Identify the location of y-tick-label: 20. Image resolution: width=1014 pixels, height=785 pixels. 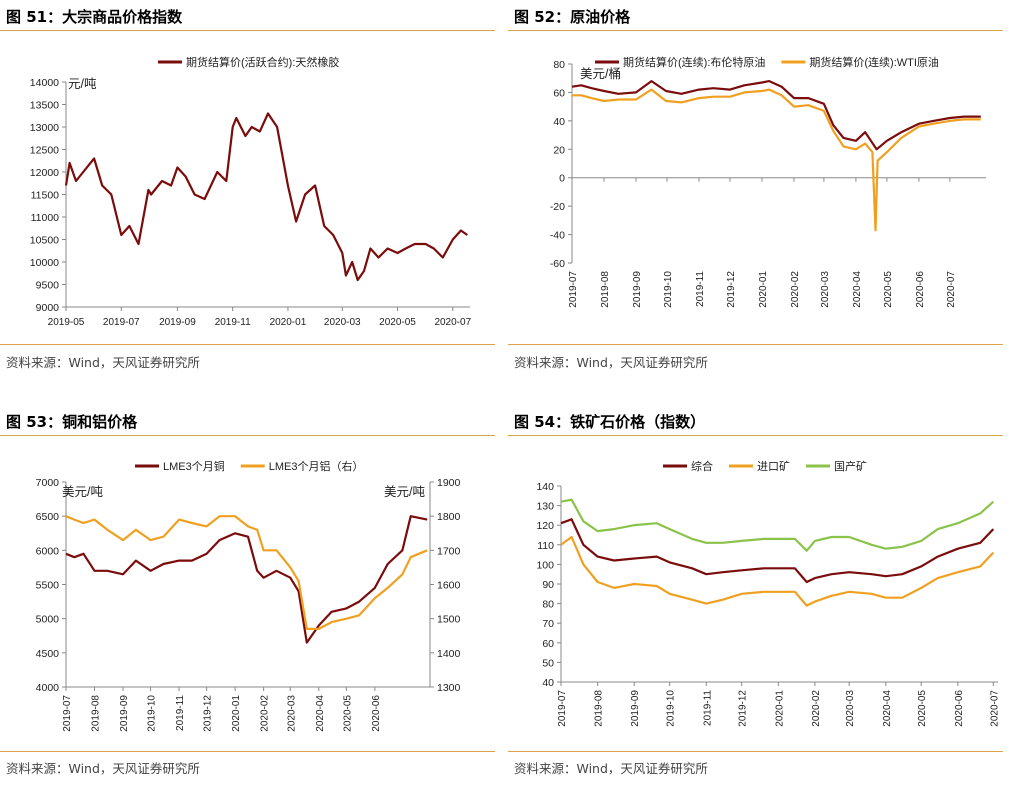
(559, 150).